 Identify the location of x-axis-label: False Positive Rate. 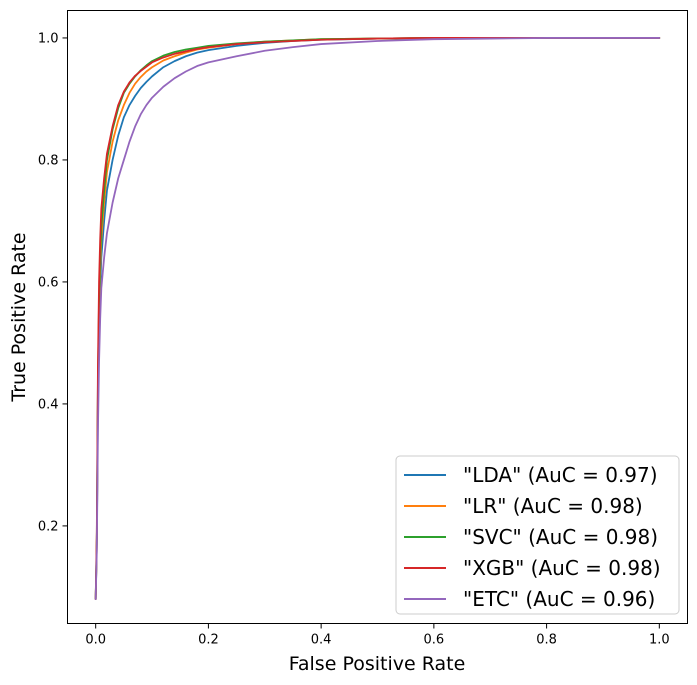
(377, 664).